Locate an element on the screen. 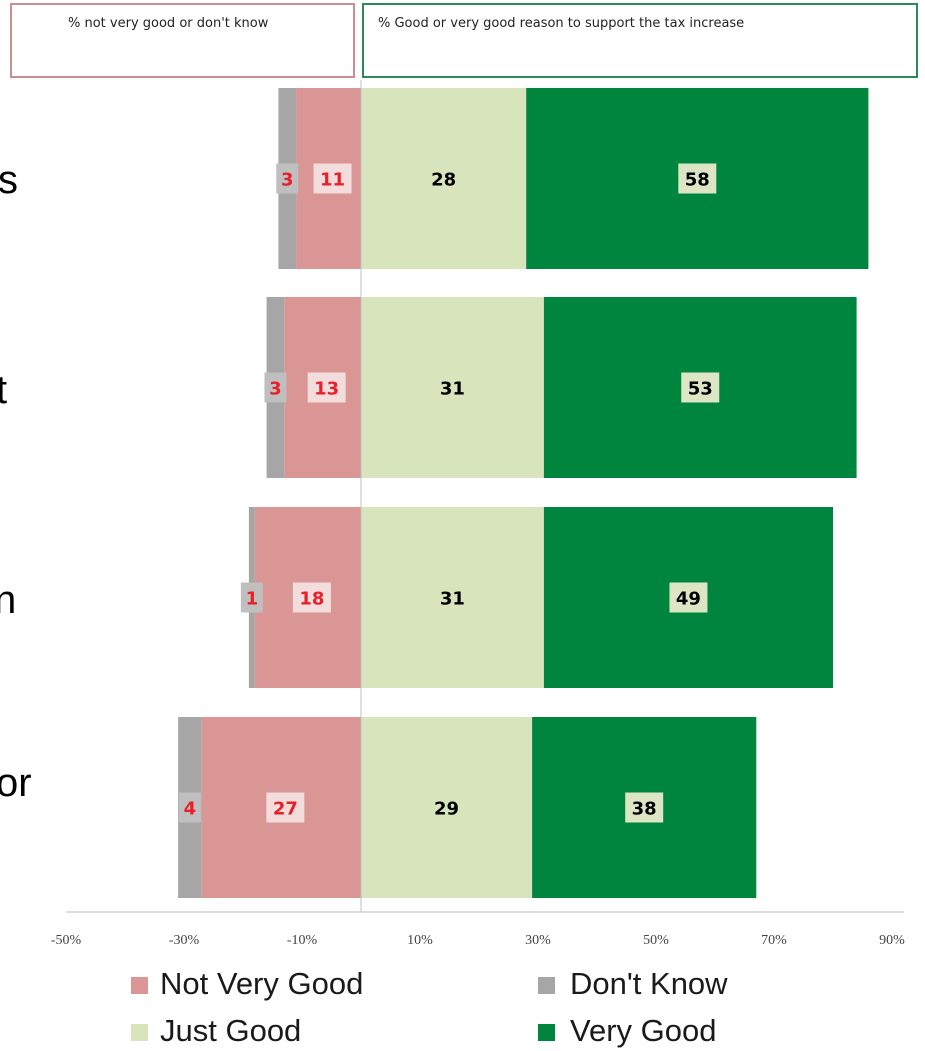 The width and height of the screenshot is (925, 1051). data-label-dont-know-4-box is located at coordinates (189, 807).